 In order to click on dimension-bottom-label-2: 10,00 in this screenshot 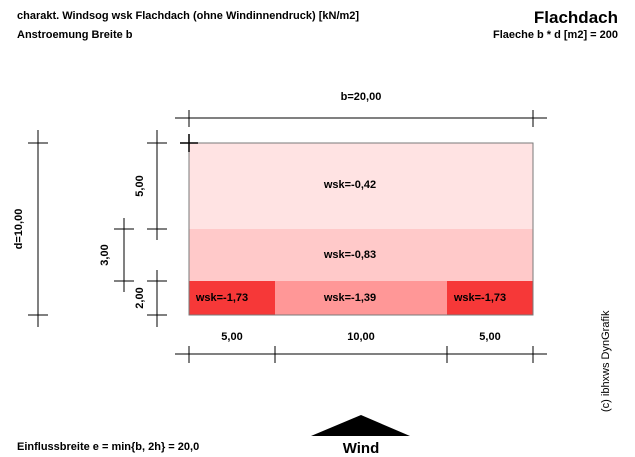, I will do `click(361, 337)`.